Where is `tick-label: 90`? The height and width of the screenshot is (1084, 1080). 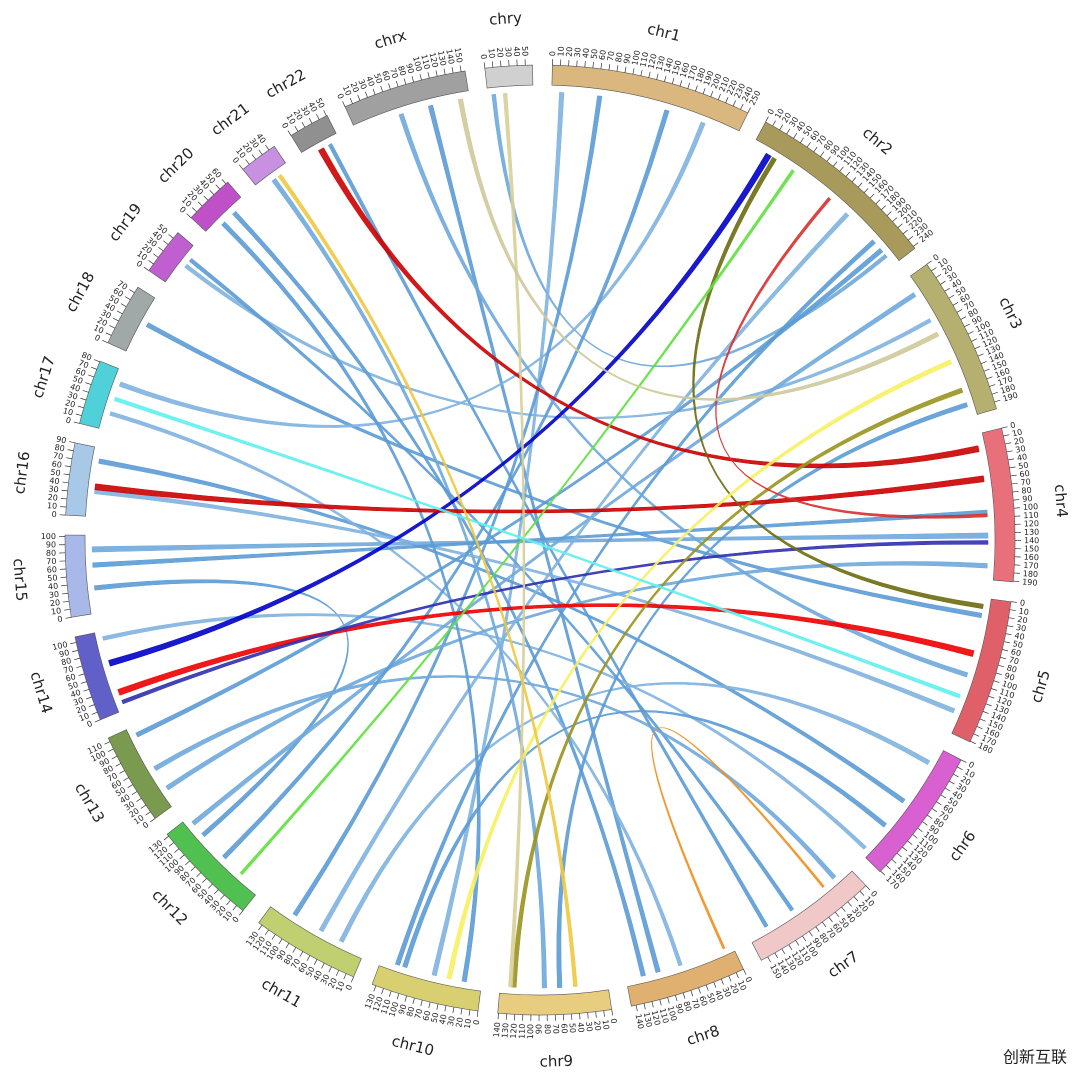 tick-label: 90 is located at coordinates (539, 1029).